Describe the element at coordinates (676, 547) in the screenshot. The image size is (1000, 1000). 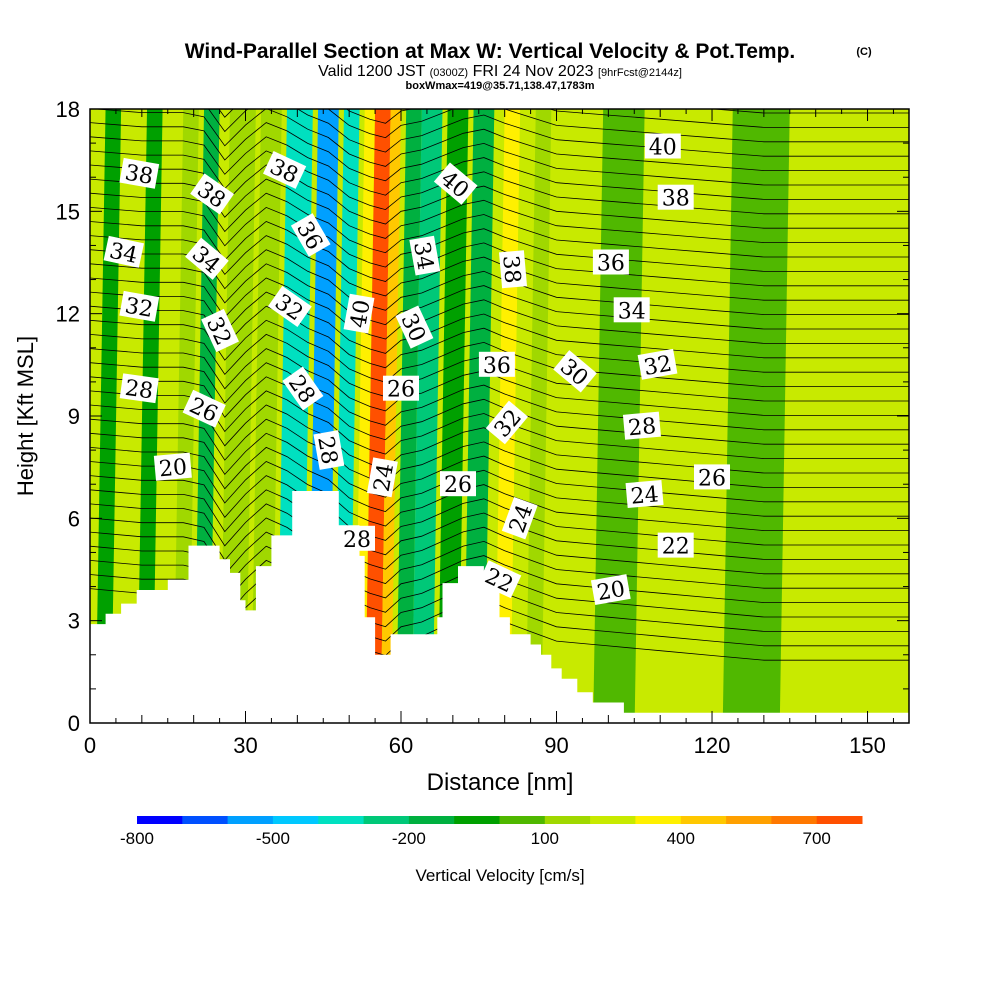
I see `contour-label-text: 22` at that location.